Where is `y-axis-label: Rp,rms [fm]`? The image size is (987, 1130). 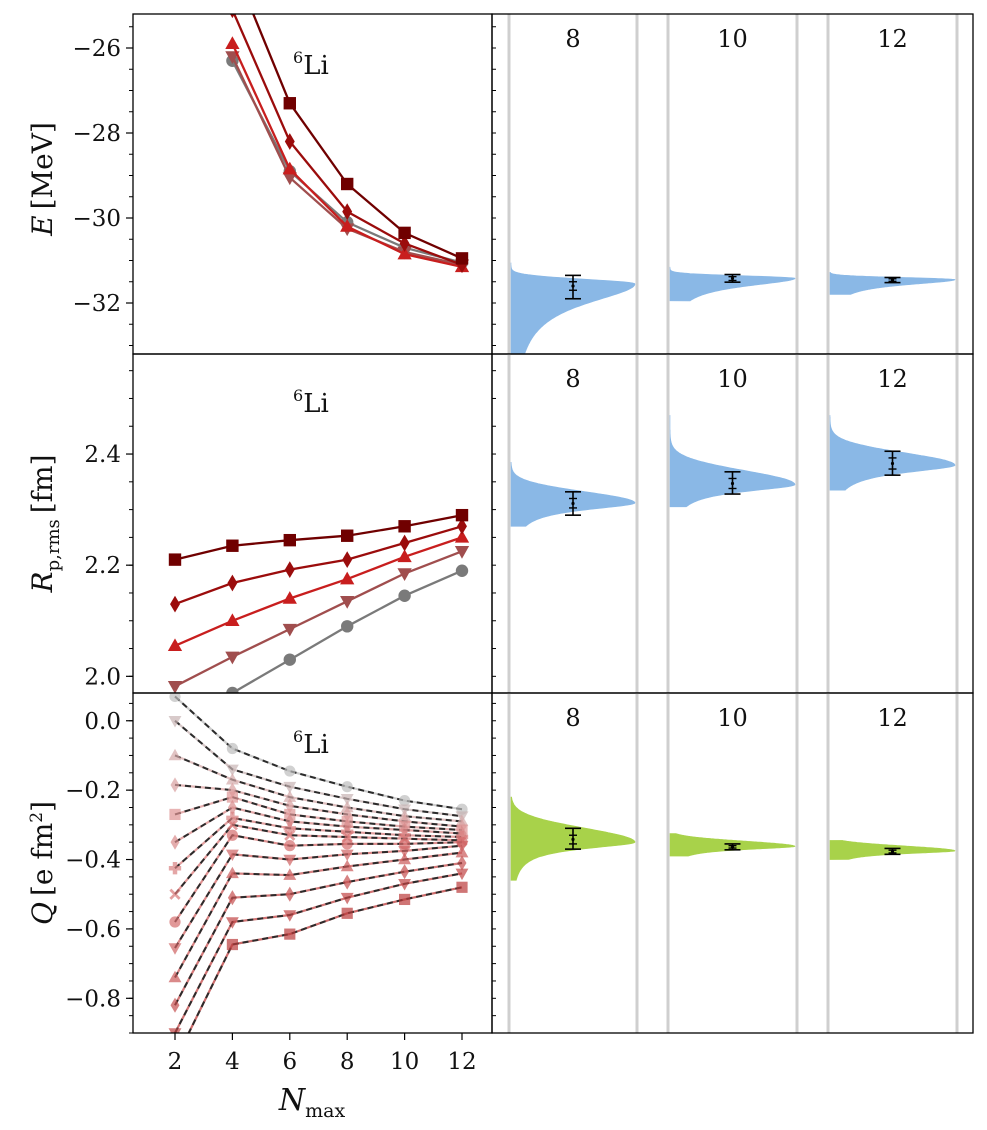 y-axis-label: Rp,rms [fm] is located at coordinates (45, 523).